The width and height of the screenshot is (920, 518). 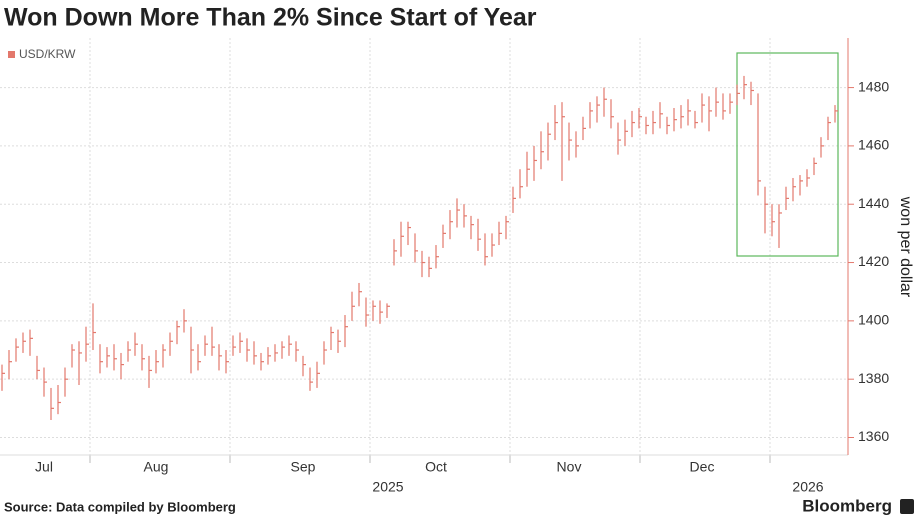 I want to click on y-tick-label: 1440, so click(x=873, y=203).